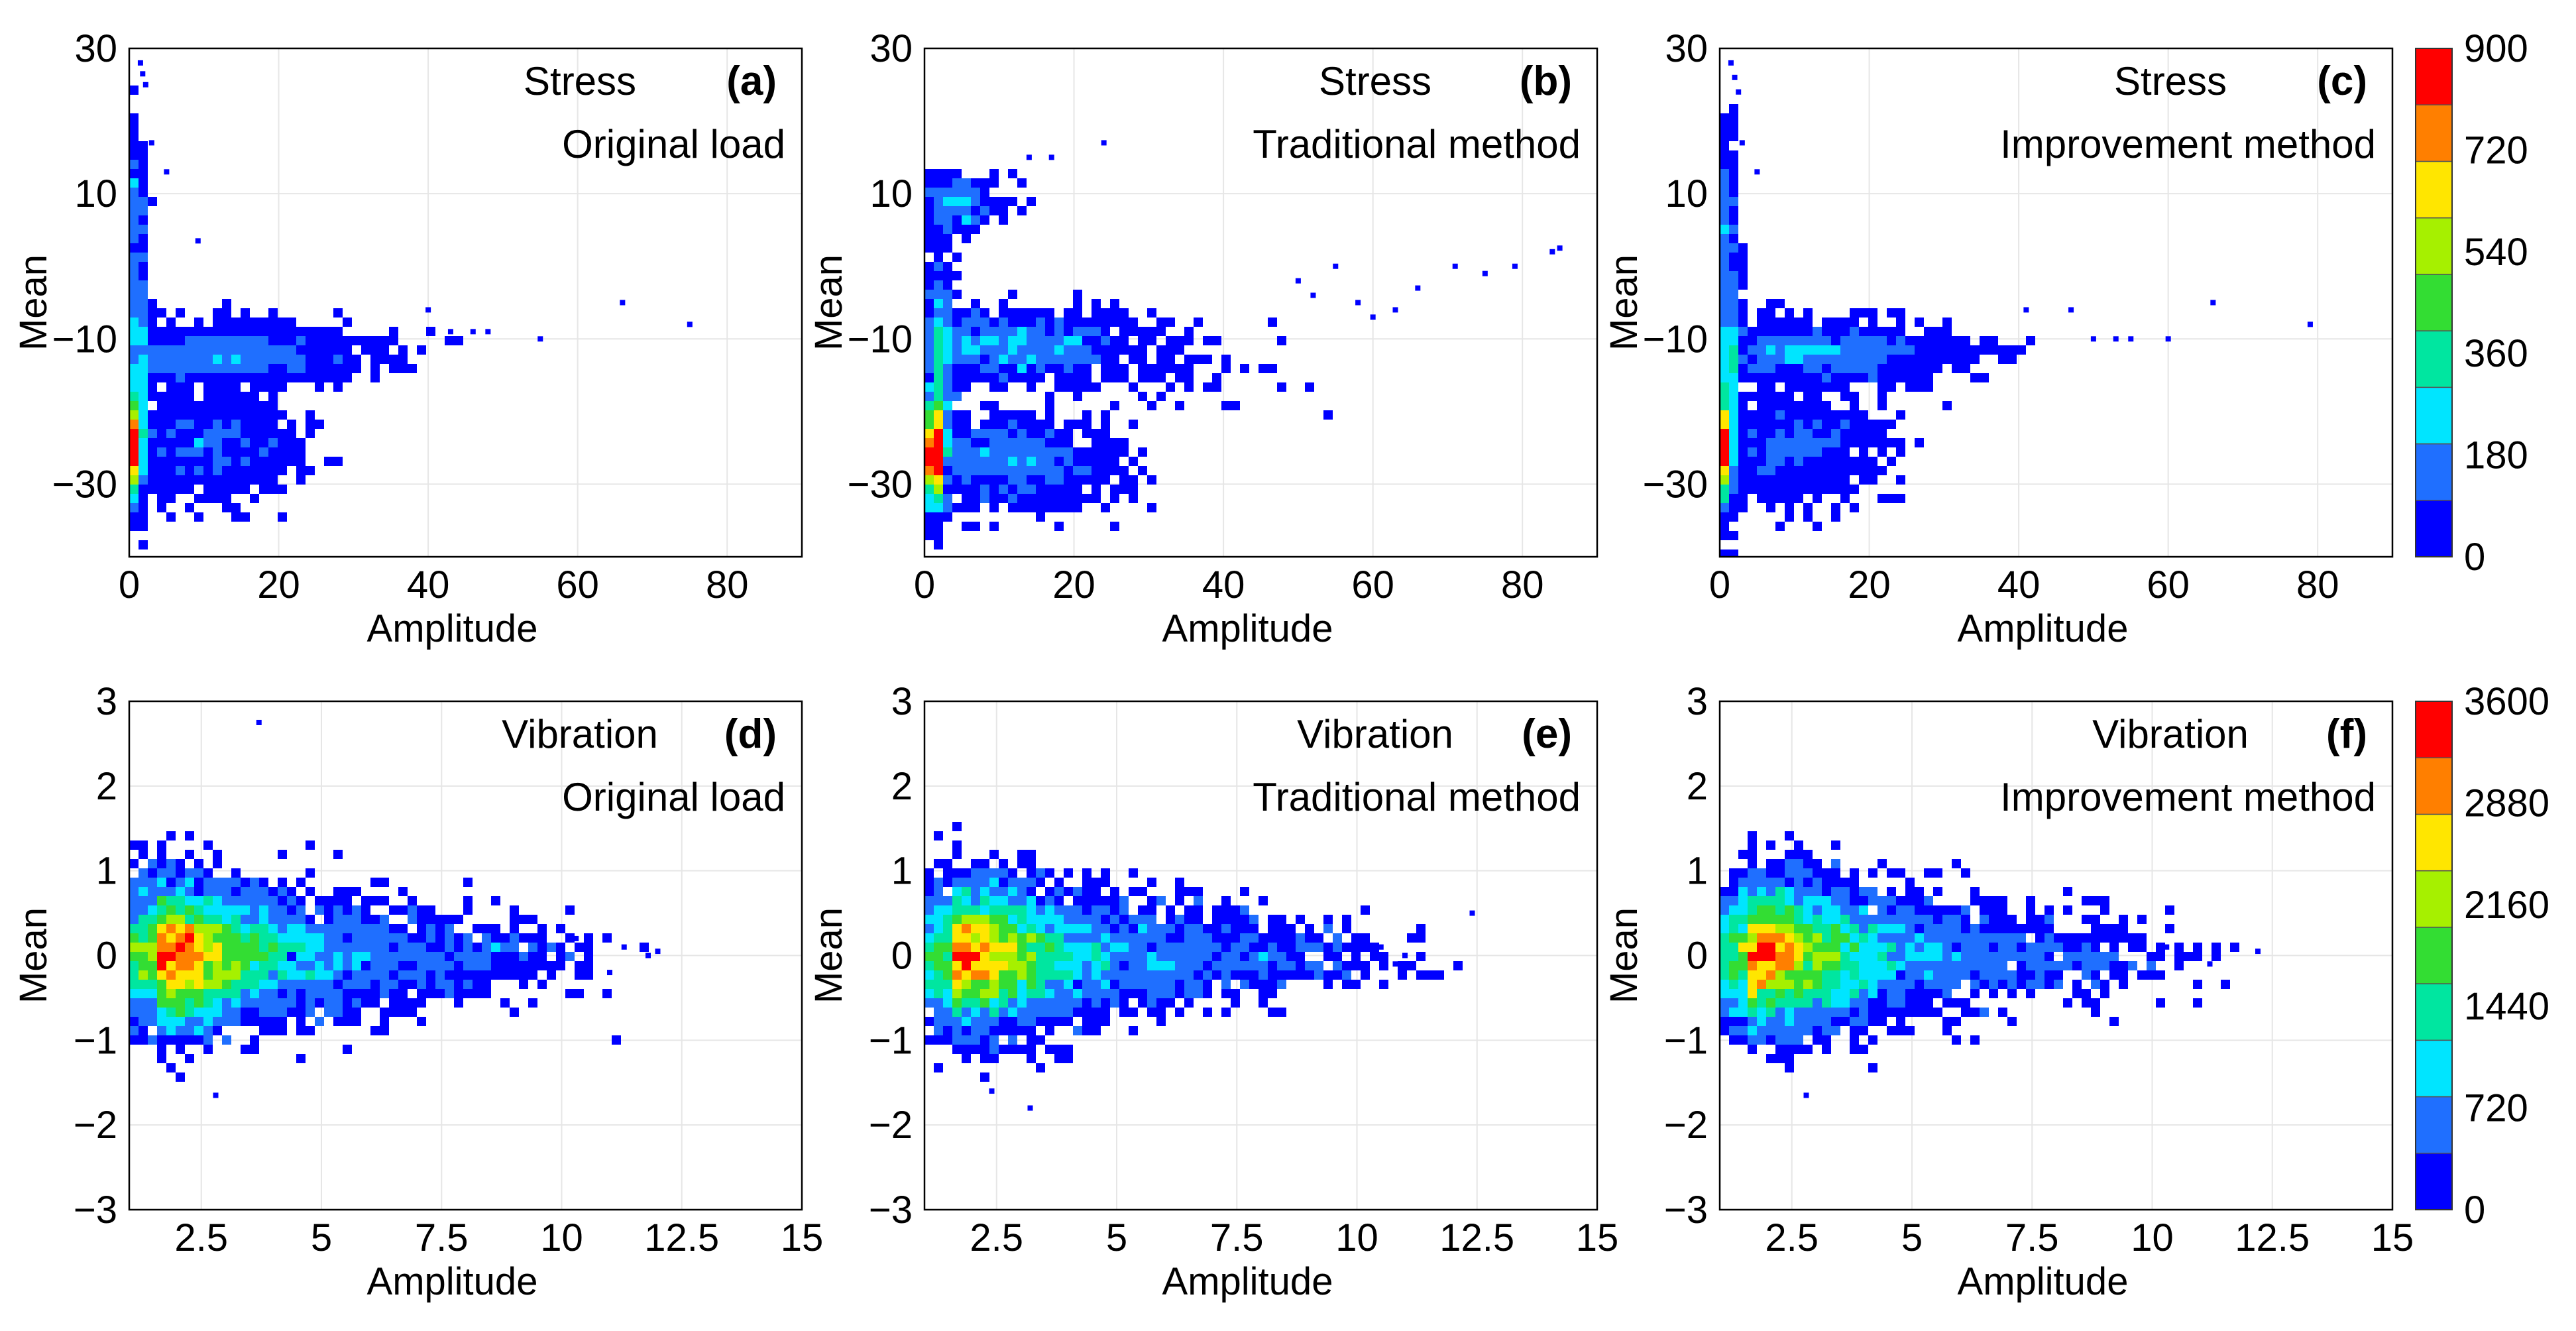 The height and width of the screenshot is (1331, 2576). Describe the element at coordinates (902, 786) in the screenshot. I see `y-tick-label: 2` at that location.